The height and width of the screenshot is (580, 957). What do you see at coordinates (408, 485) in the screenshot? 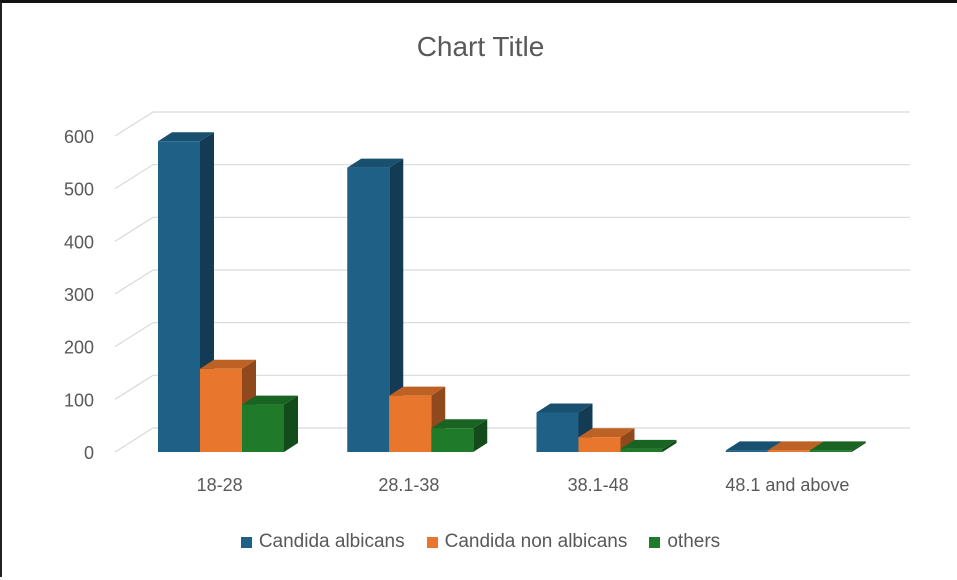
I see `x-tick-label: 28.1-38` at bounding box center [408, 485].